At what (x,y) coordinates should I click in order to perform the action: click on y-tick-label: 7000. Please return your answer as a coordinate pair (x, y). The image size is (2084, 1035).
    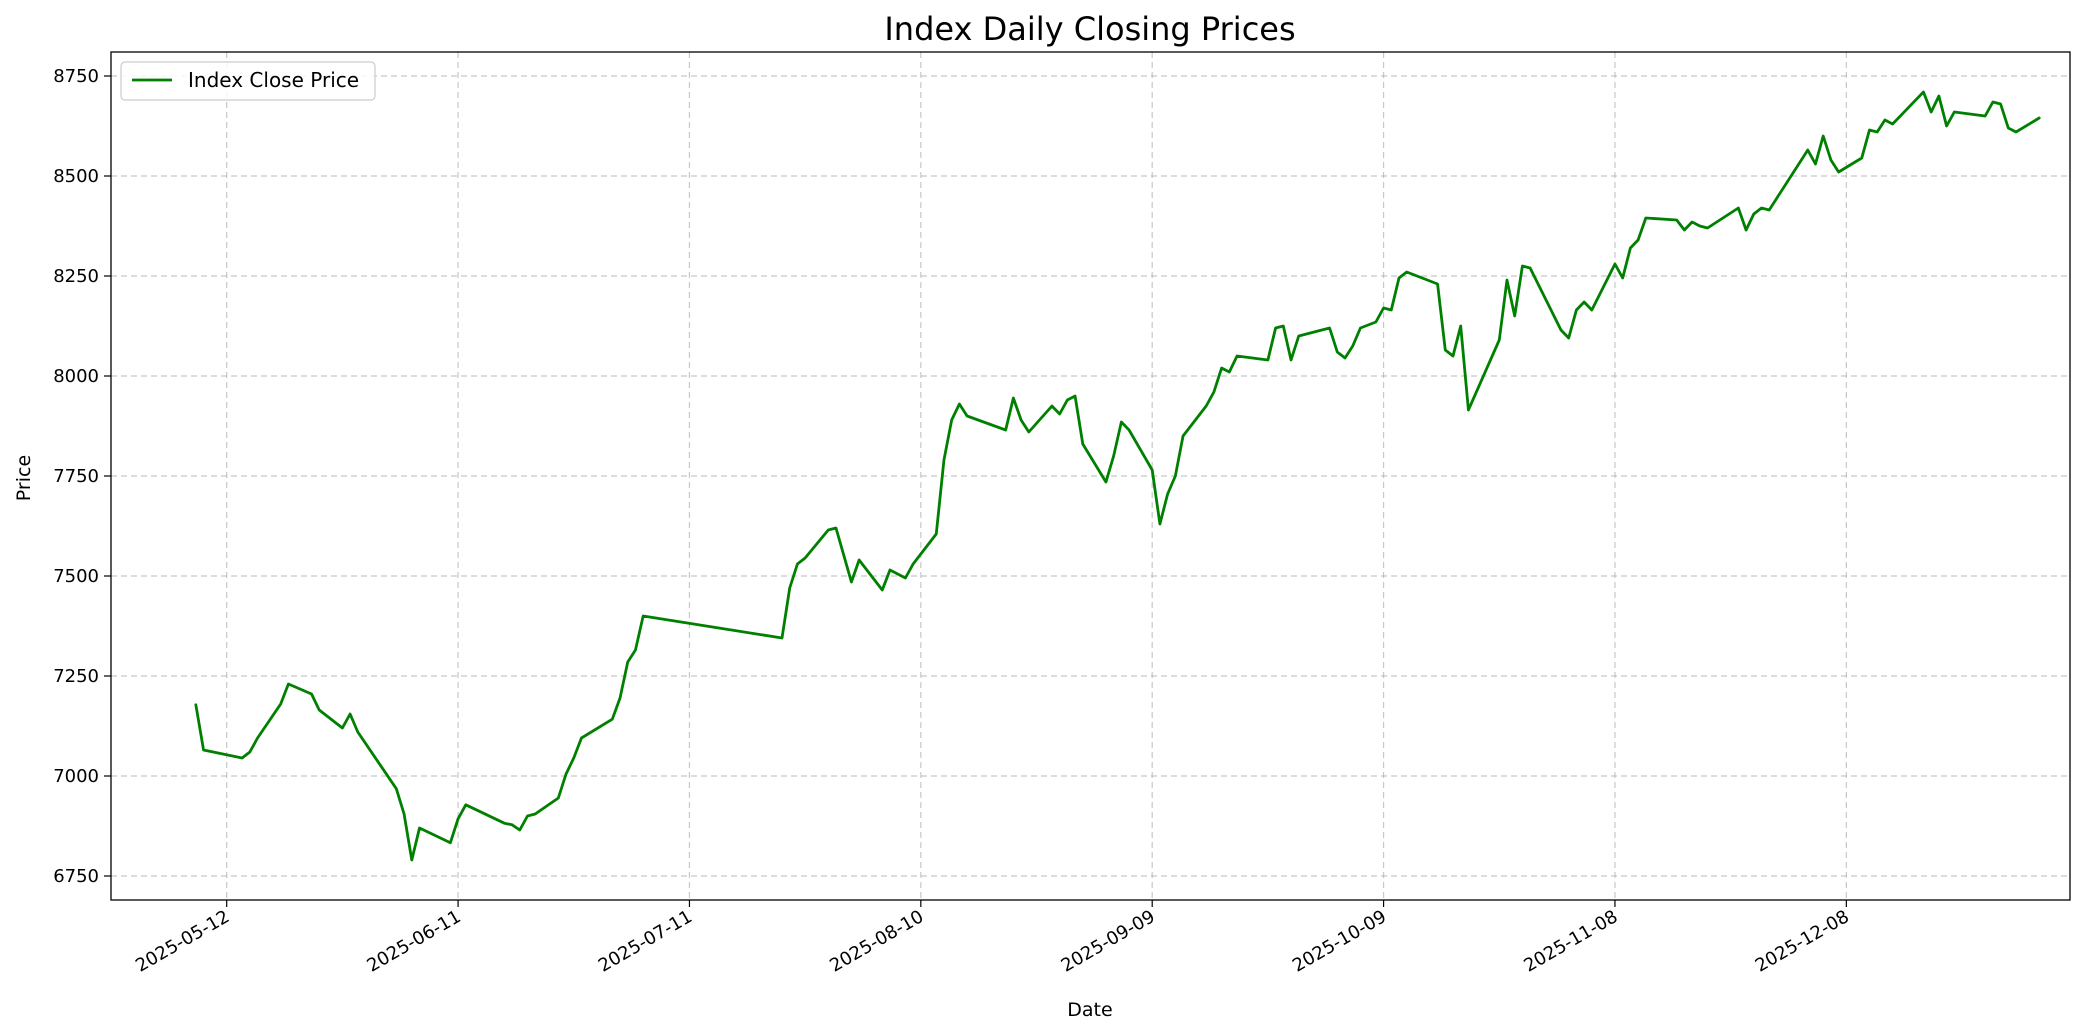
    Looking at the image, I should click on (76, 776).